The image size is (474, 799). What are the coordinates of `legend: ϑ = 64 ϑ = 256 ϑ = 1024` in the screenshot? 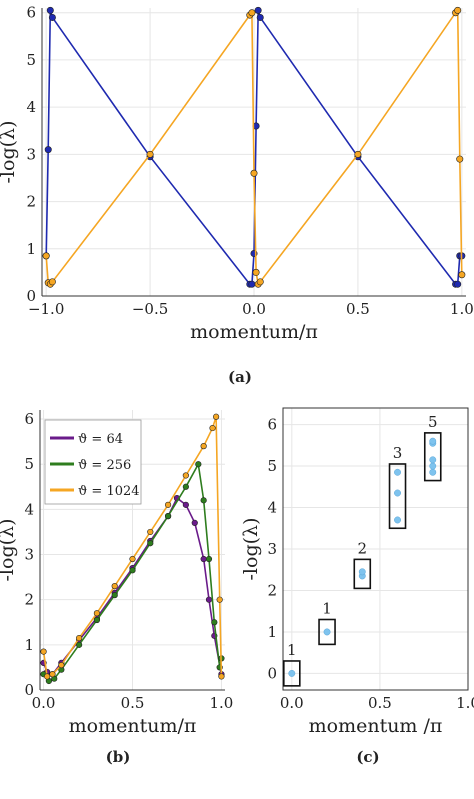 It's located at (93, 462).